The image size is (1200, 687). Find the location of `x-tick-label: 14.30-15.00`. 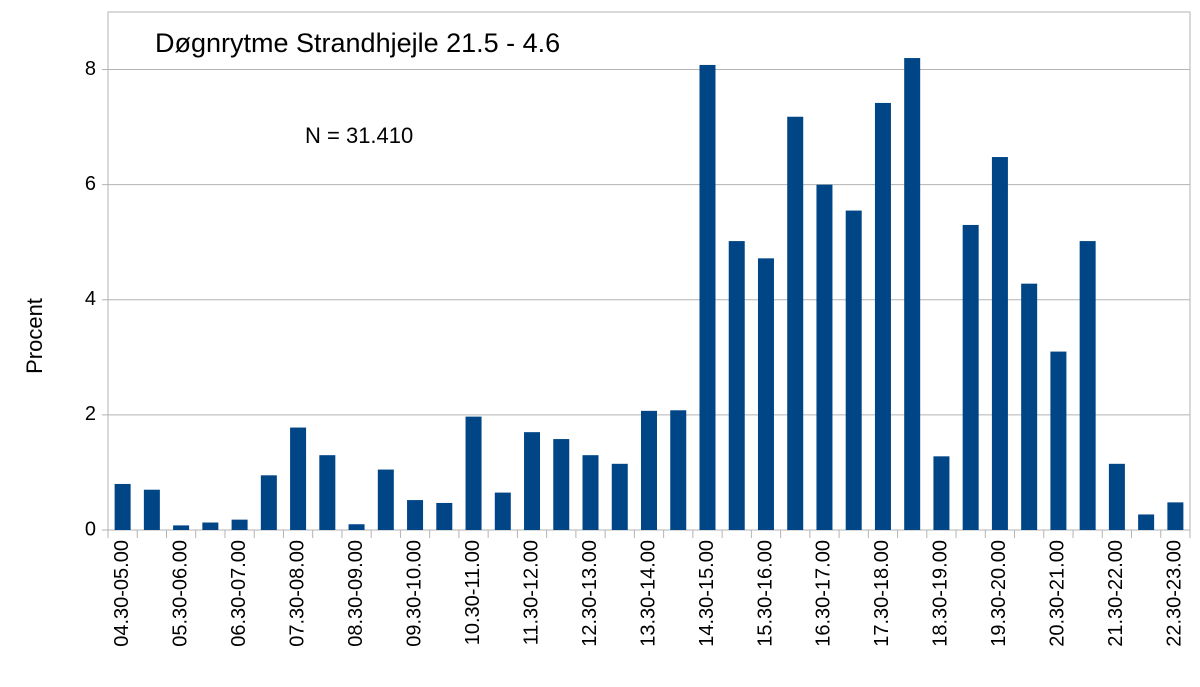

x-tick-label: 14.30-15.00 is located at coordinates (707, 593).